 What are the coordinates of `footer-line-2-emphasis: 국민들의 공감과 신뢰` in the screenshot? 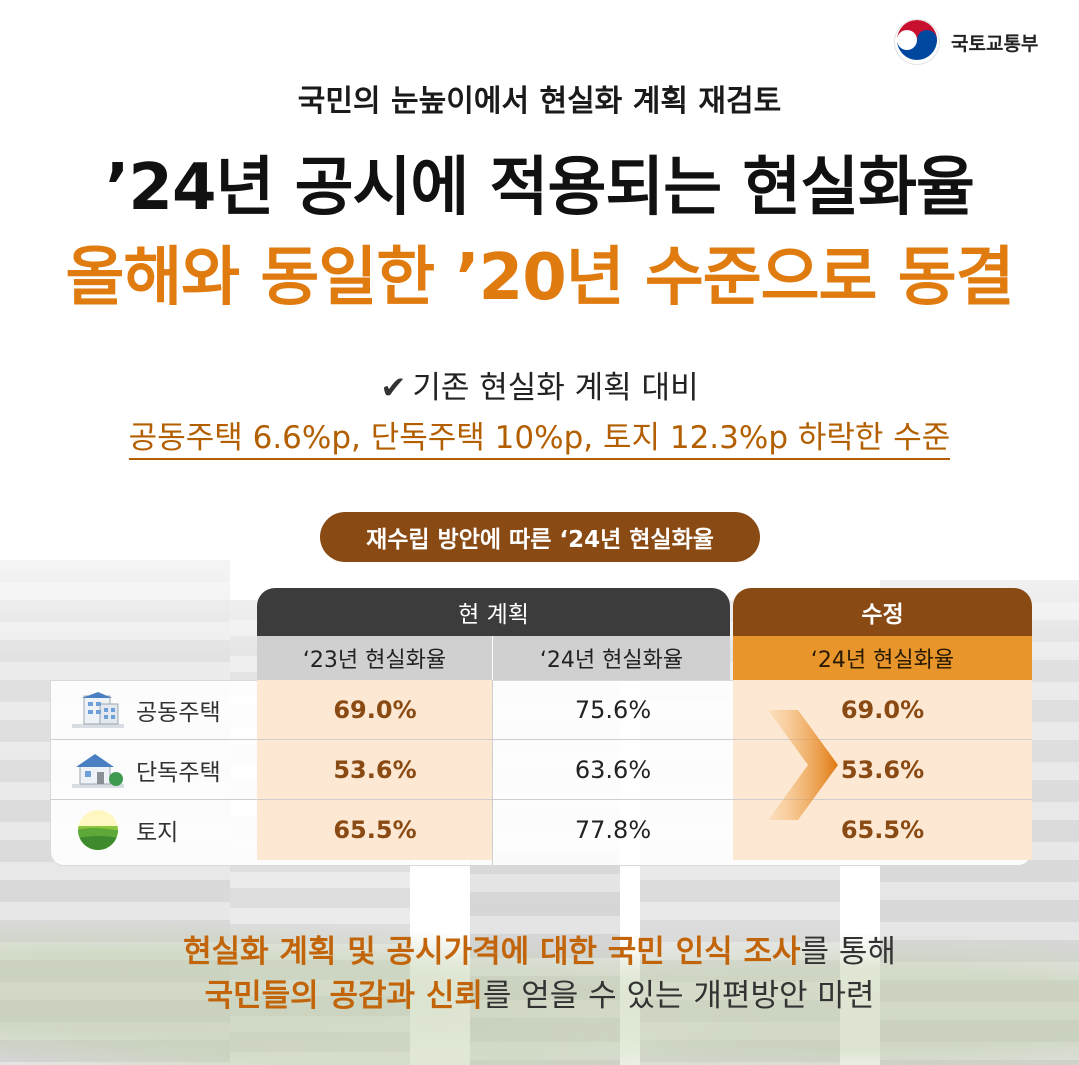 It's located at (343, 996).